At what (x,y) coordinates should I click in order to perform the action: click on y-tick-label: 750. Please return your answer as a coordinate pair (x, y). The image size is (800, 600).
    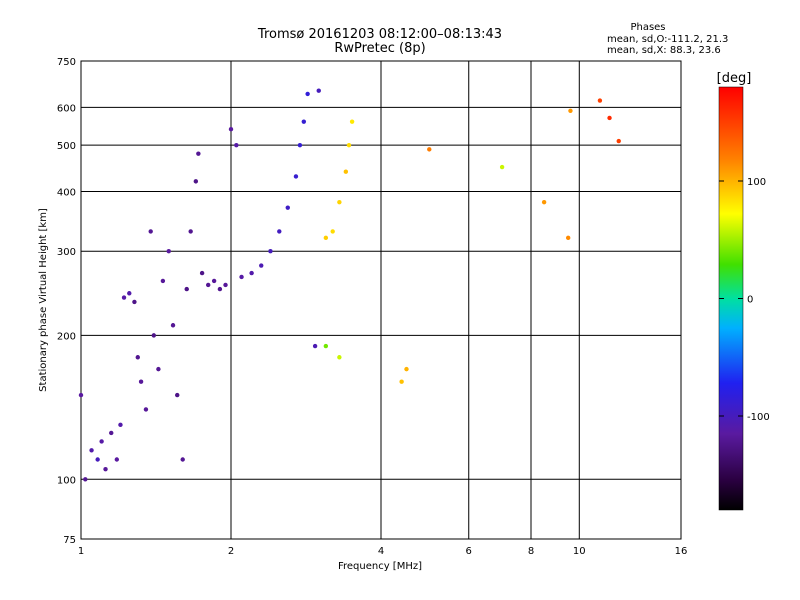
    Looking at the image, I should click on (66, 62).